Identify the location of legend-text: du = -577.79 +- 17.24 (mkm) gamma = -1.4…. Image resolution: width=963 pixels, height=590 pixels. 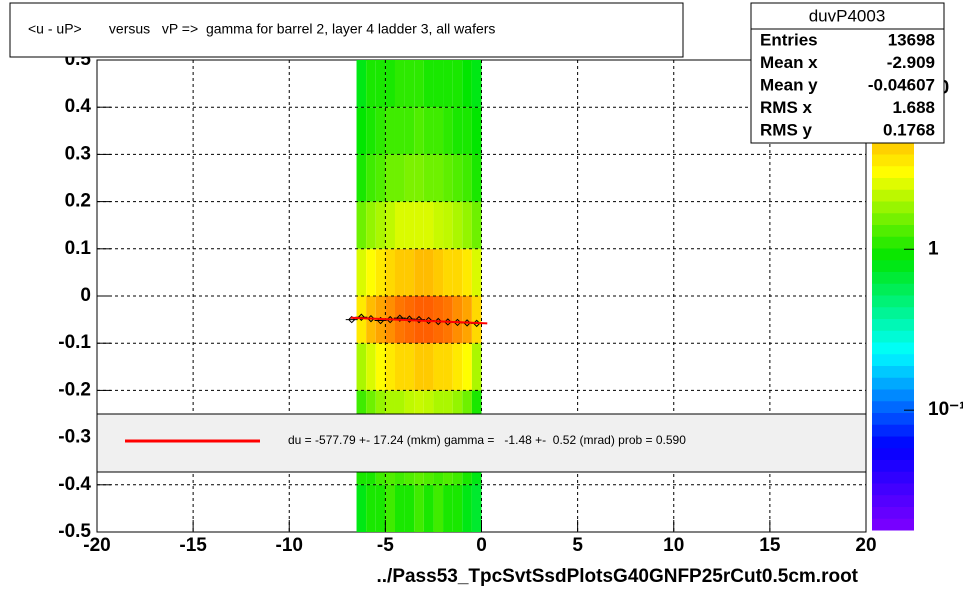
(487, 440).